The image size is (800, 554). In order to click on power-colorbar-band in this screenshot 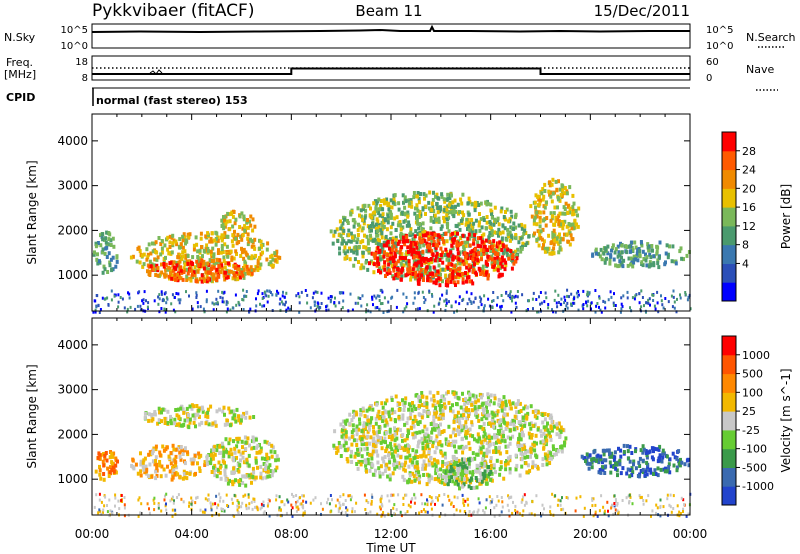, I will do `click(729, 198)`.